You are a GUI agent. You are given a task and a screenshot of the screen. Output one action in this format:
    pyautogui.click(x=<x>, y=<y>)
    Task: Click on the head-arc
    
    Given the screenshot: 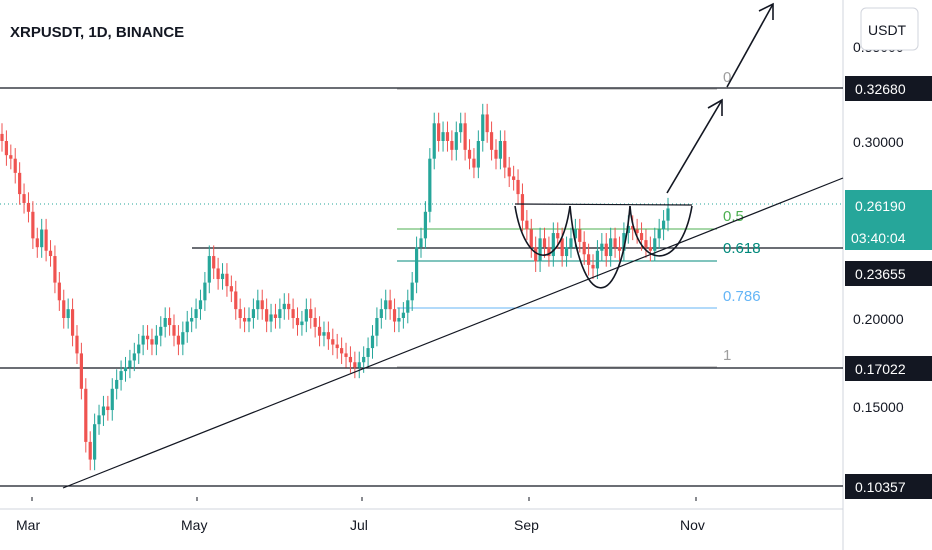 What is the action you would take?
    pyautogui.click(x=600, y=247)
    